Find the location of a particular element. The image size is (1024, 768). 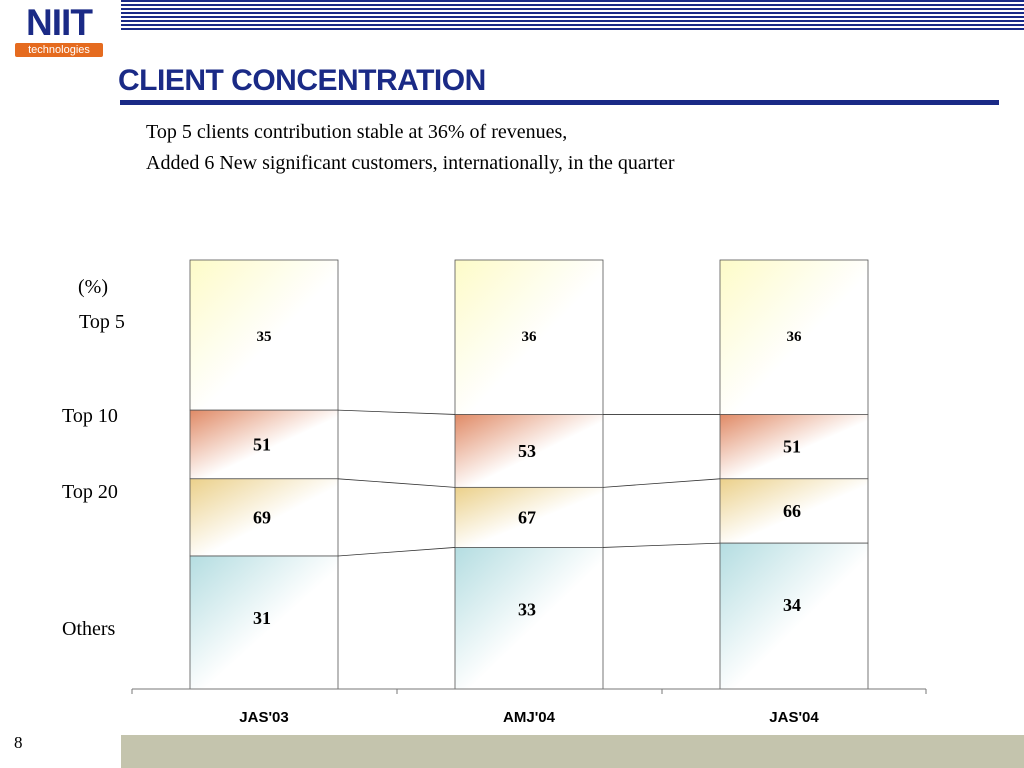

slide-title: CLIENT CONCENTRATION is located at coordinates (302, 80).